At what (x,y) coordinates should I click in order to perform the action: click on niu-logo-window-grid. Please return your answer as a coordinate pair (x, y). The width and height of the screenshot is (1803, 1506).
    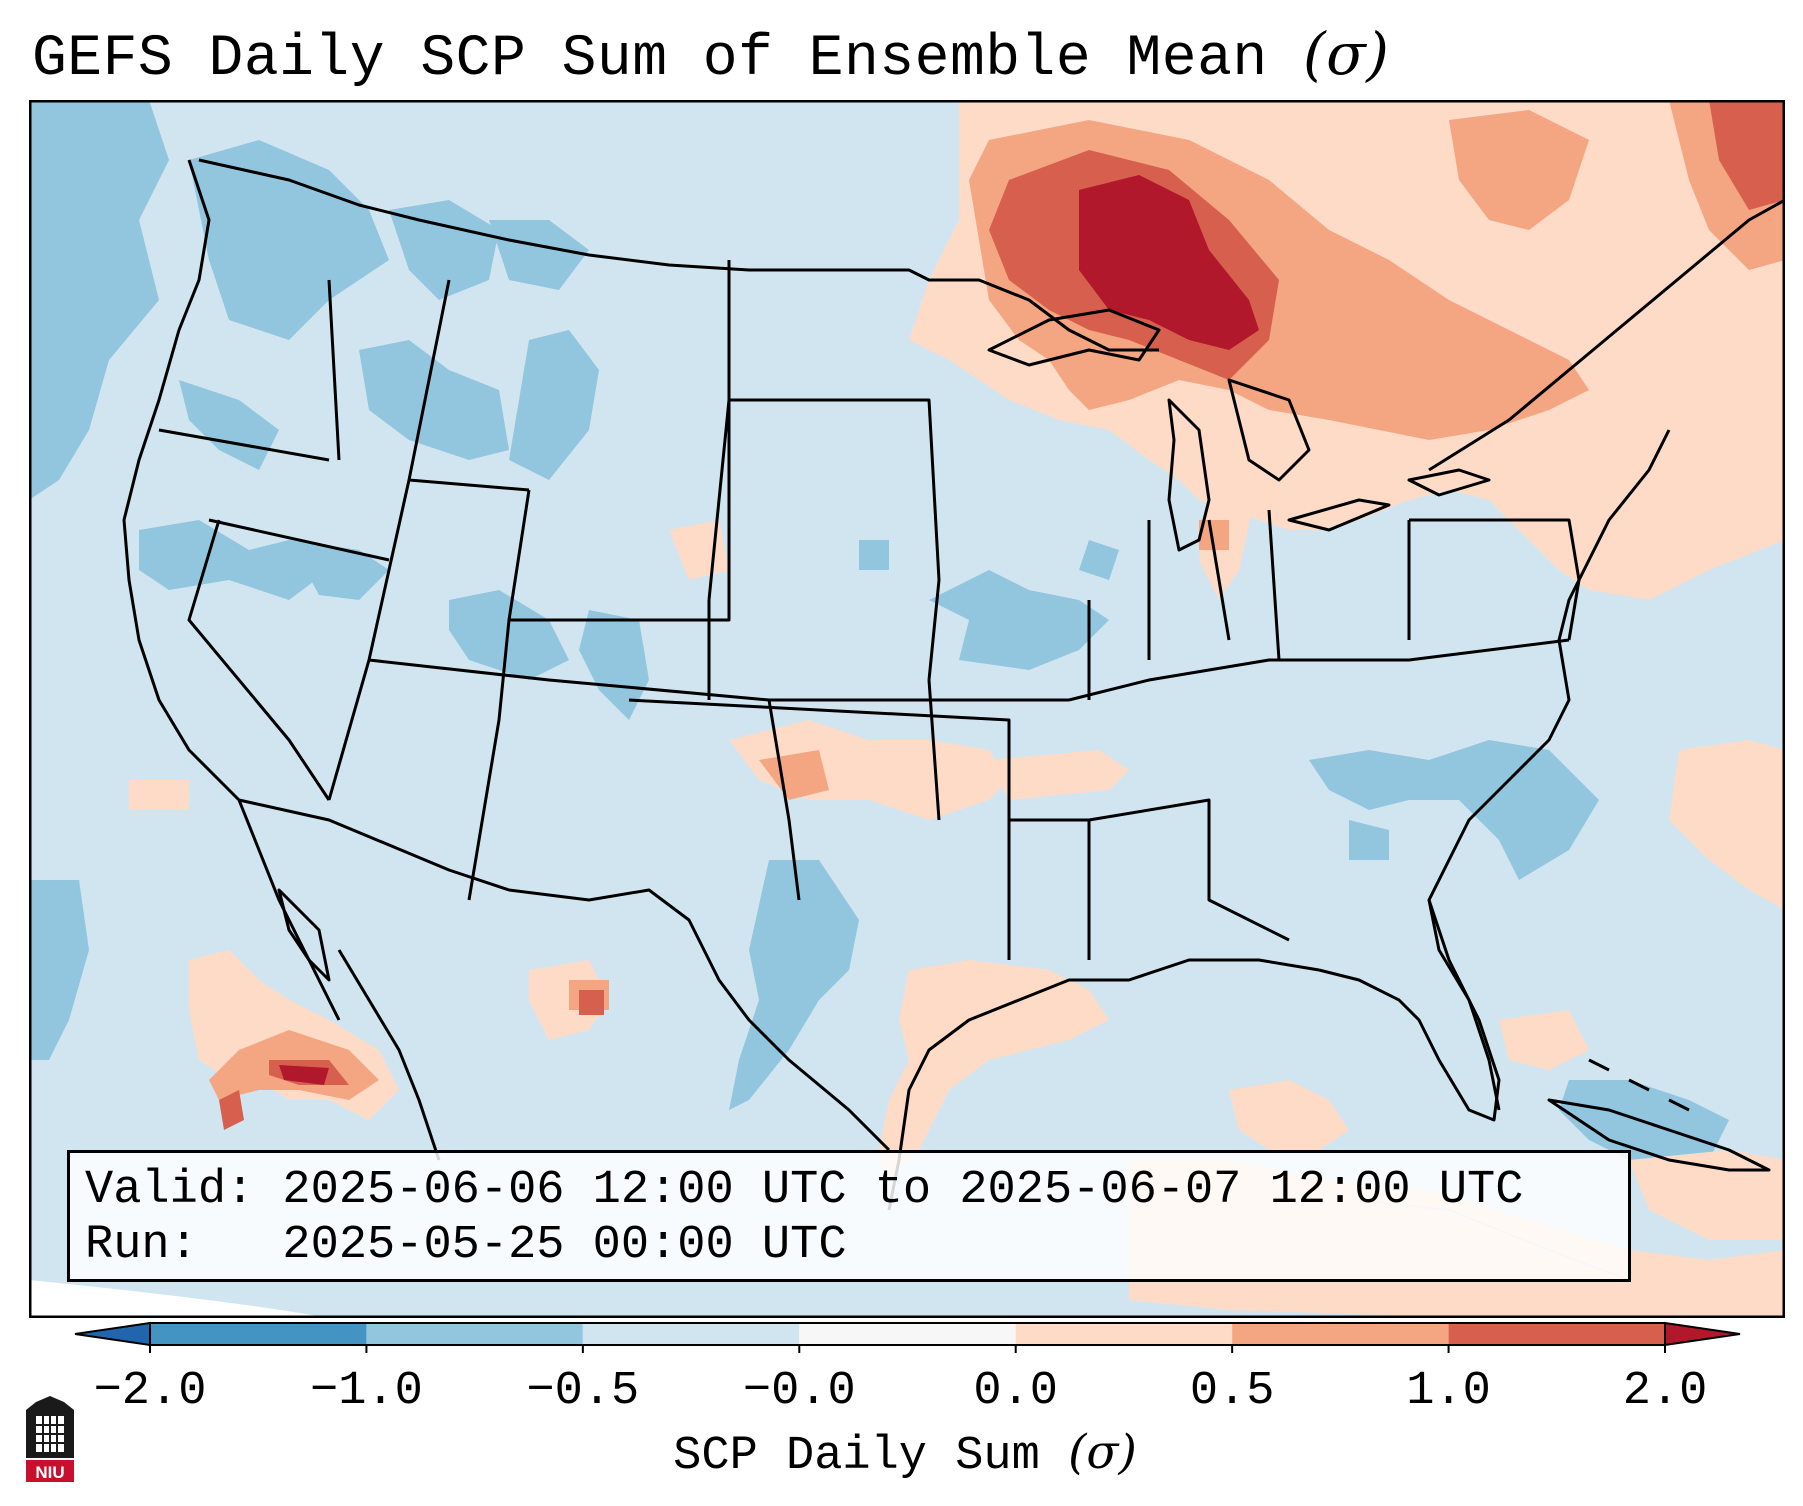
    Looking at the image, I should click on (50, 1434).